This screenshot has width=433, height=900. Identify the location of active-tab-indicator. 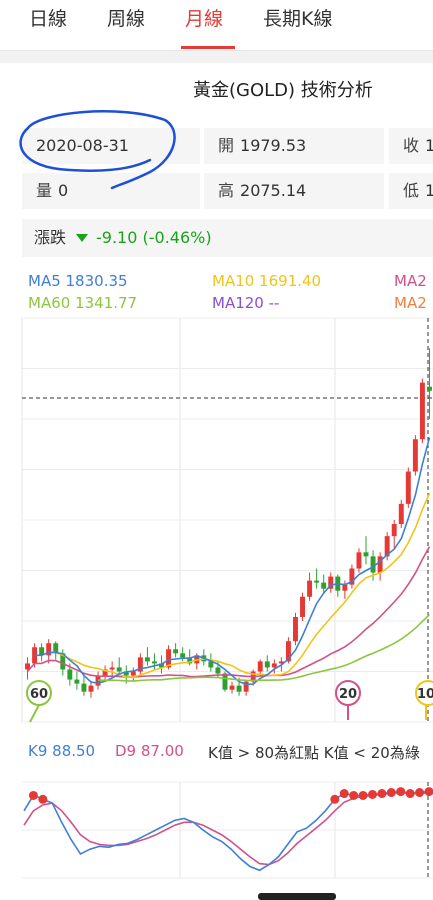
(208, 47).